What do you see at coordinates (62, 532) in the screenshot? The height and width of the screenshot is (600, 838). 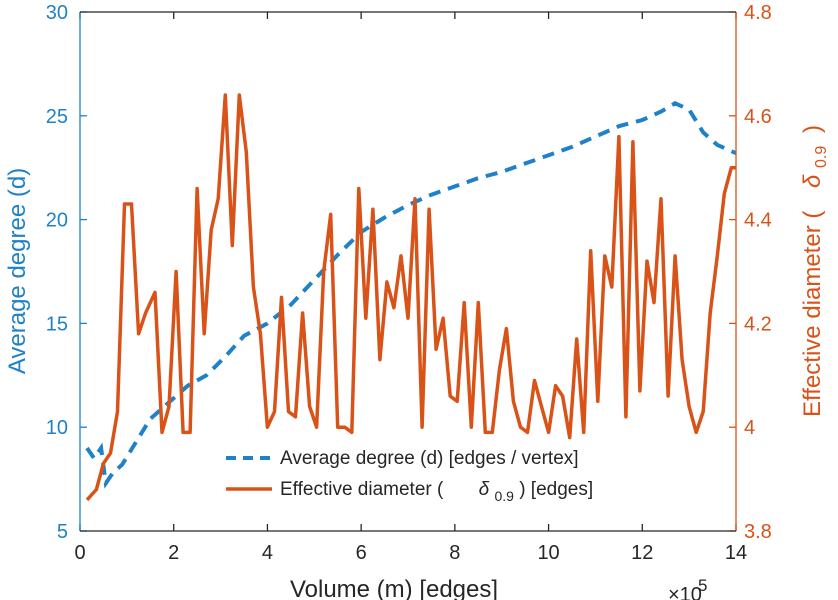 I see `left-tick-label: 5` at bounding box center [62, 532].